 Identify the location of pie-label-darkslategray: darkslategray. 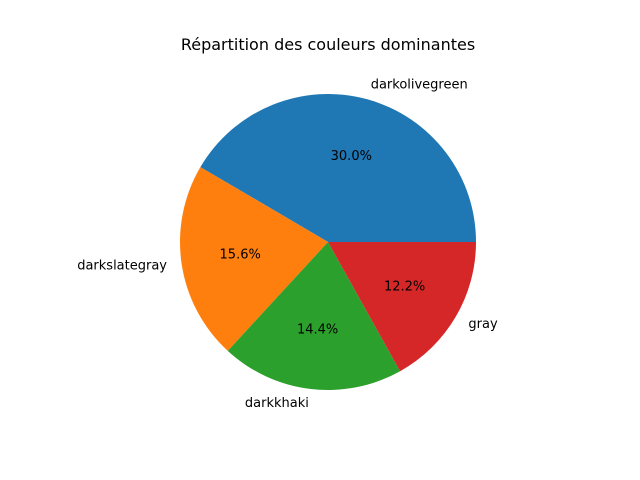
(122, 266).